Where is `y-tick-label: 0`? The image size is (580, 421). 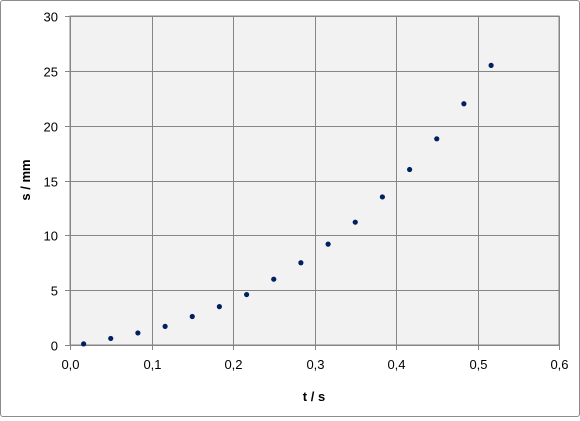
y-tick-label: 0 is located at coordinates (54, 346).